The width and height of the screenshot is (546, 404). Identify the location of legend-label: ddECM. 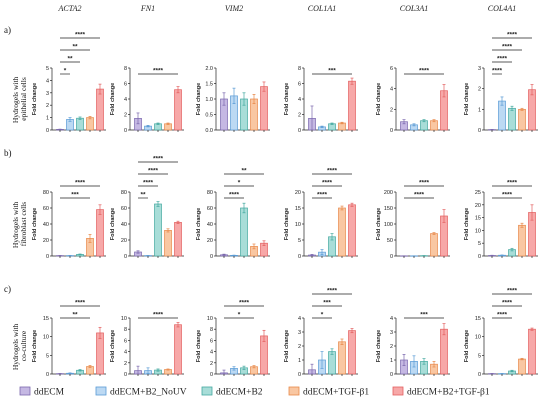
(49, 393).